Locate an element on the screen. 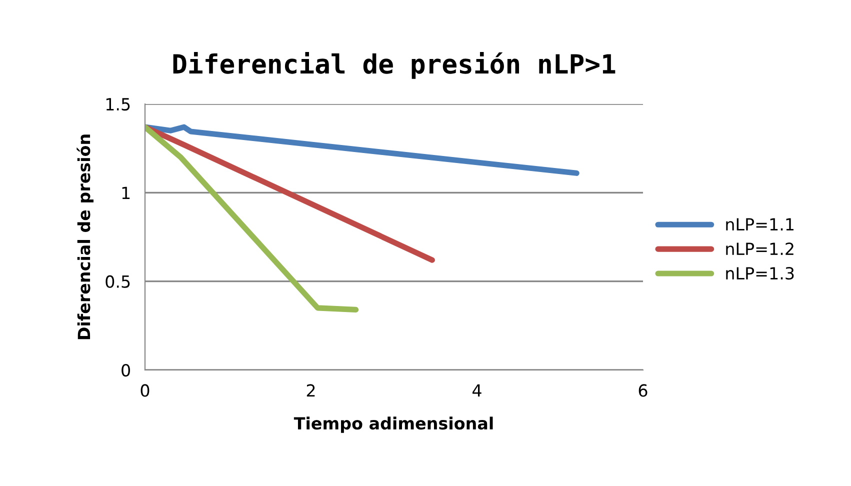 Image resolution: width=851 pixels, height=486 pixels. chart-title: Diferencial de presión nLP>1 is located at coordinates (394, 65).